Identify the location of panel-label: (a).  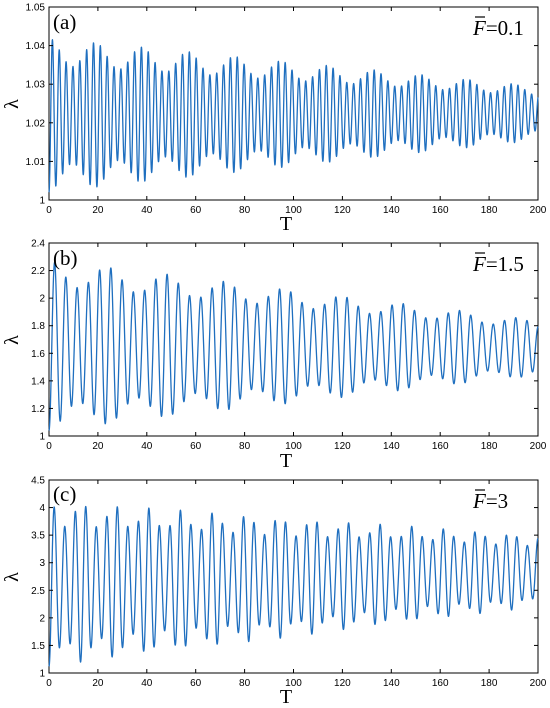
(64, 22).